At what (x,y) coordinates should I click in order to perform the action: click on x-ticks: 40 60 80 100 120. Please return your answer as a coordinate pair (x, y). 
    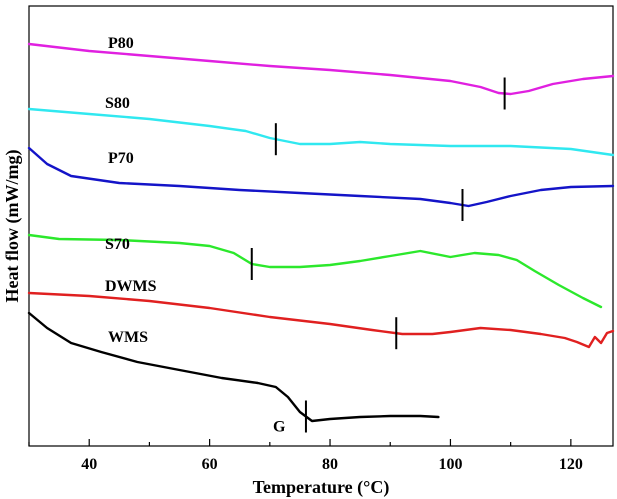
    Looking at the image, I should click on (305, 456).